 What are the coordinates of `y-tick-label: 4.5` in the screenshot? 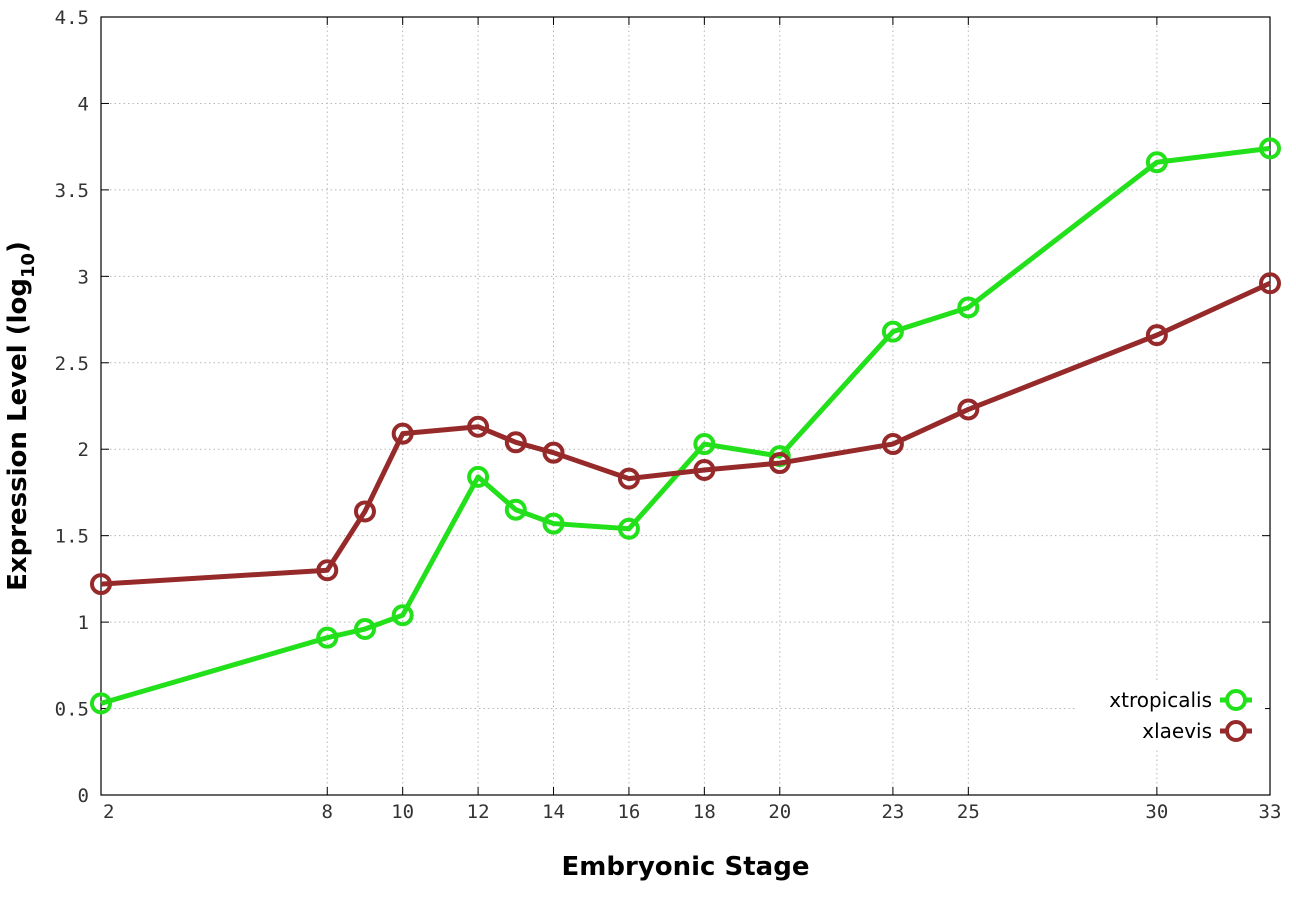 It's located at (72, 18).